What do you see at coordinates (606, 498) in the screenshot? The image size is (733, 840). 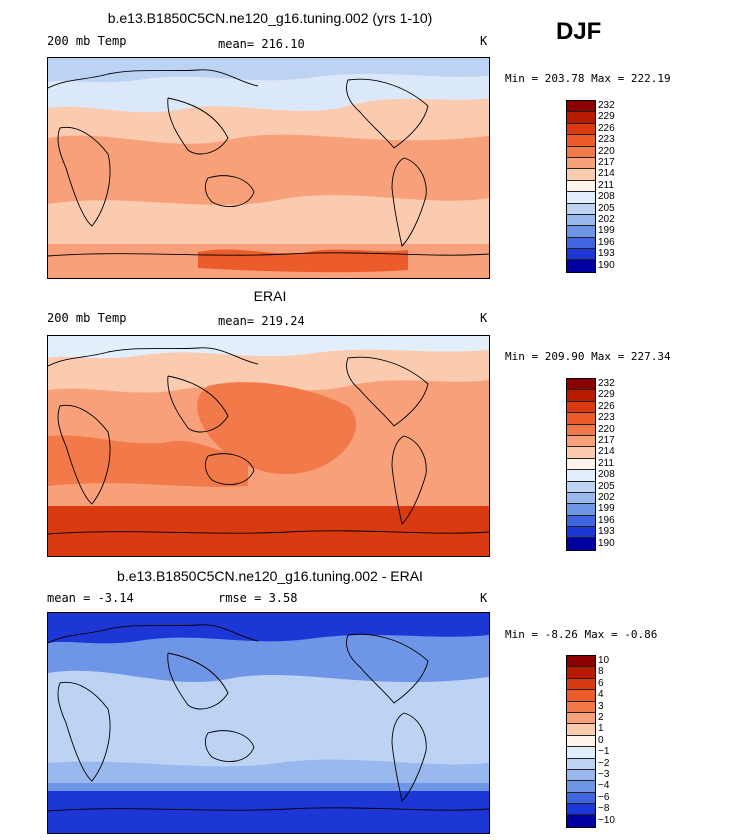 I see `colorbar-tick-label: 202` at bounding box center [606, 498].